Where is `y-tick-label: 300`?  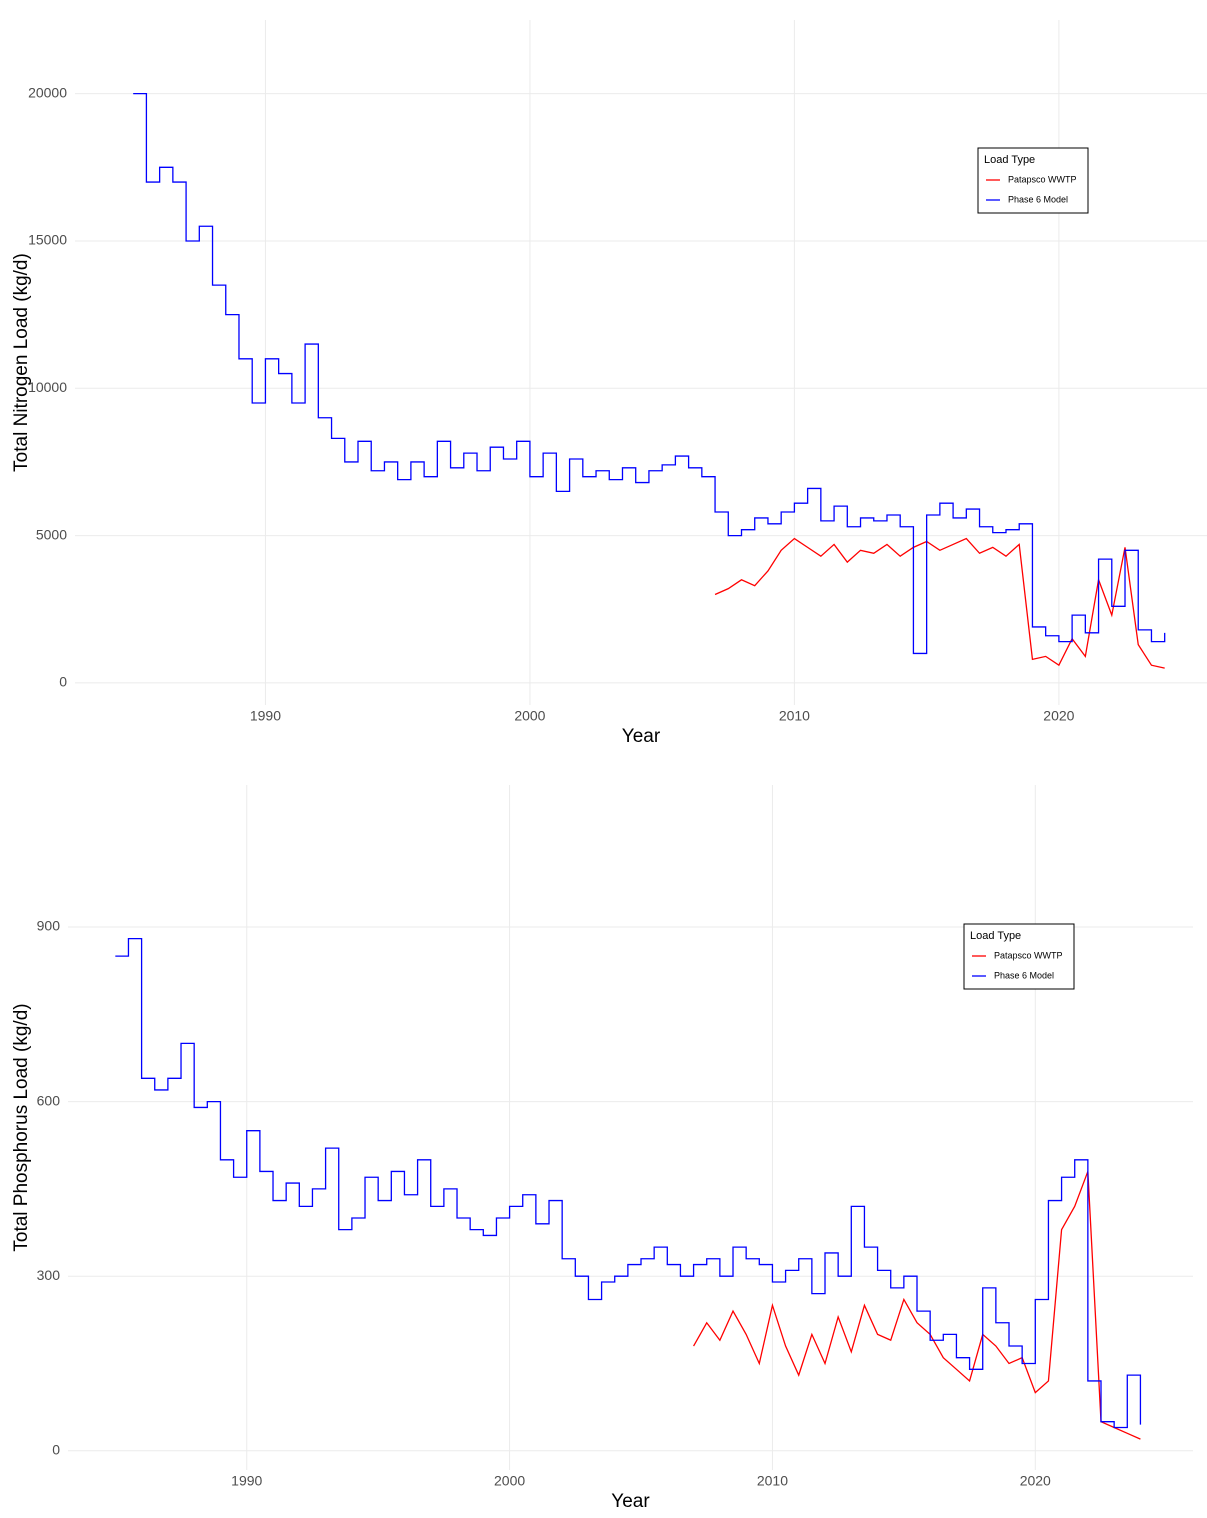 y-tick-label: 300 is located at coordinates (49, 1275).